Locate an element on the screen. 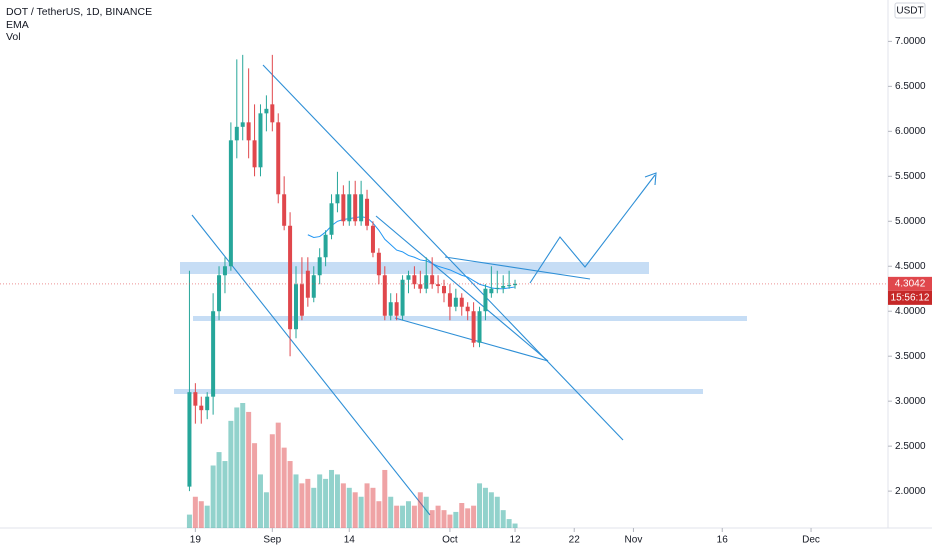  x-tick-label: 19 is located at coordinates (196, 540).